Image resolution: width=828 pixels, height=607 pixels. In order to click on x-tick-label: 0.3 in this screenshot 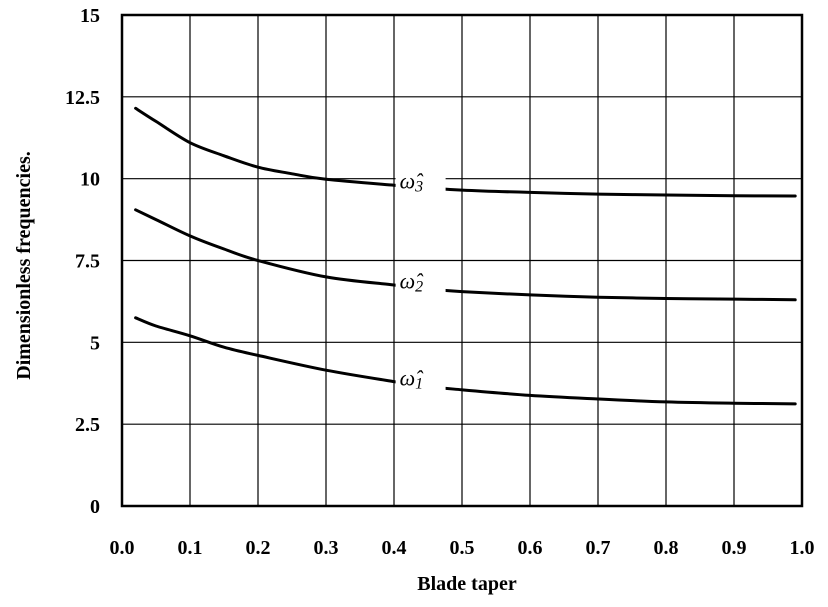, I will do `click(326, 548)`.